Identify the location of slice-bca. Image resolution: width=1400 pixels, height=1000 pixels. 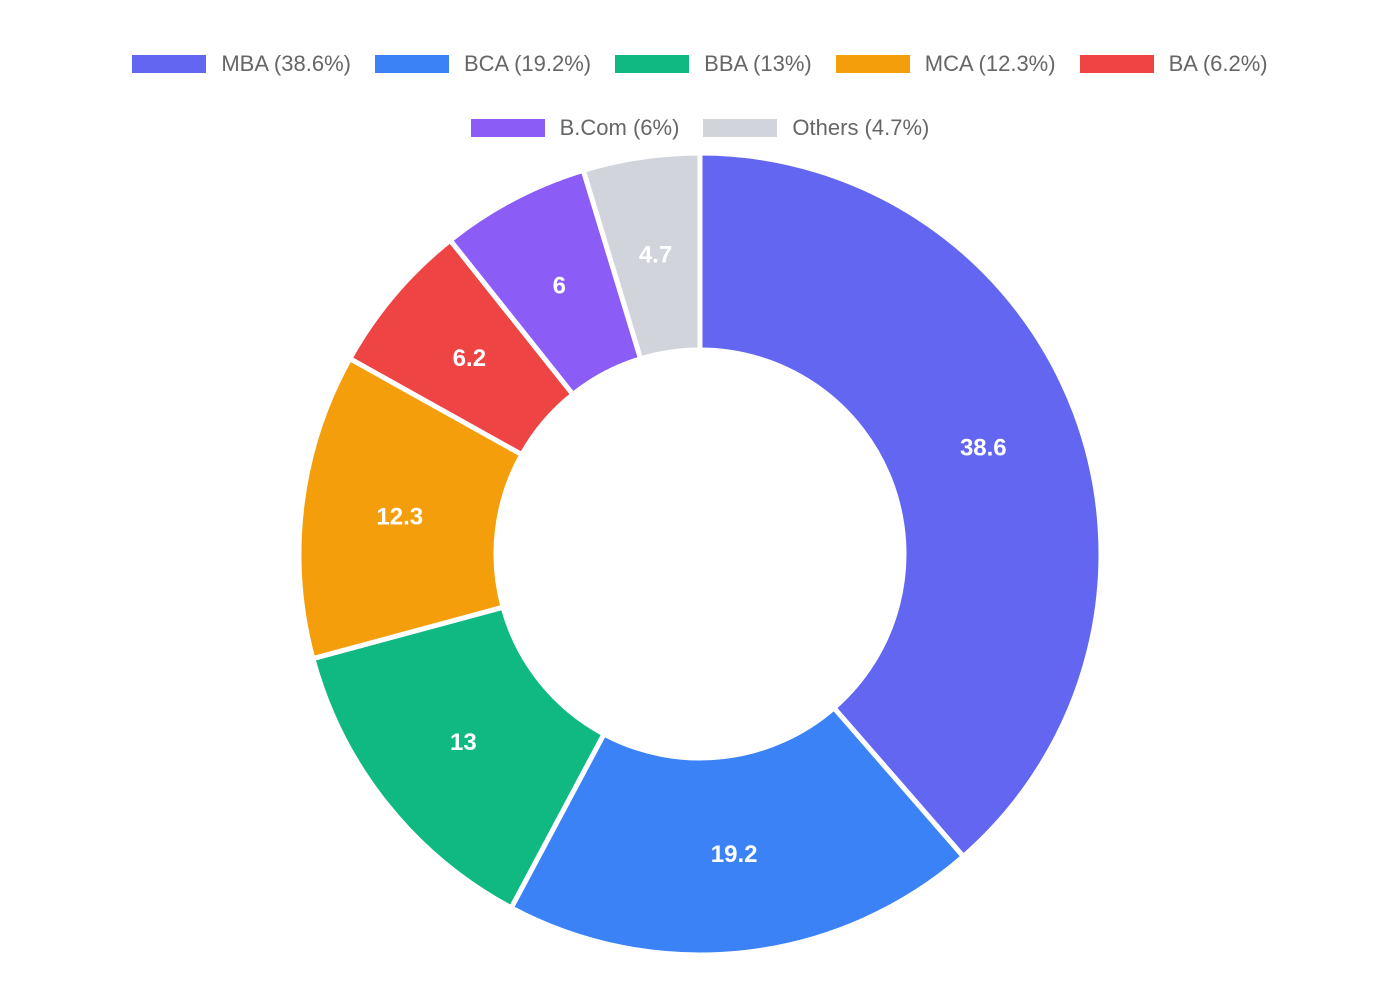
(737, 831).